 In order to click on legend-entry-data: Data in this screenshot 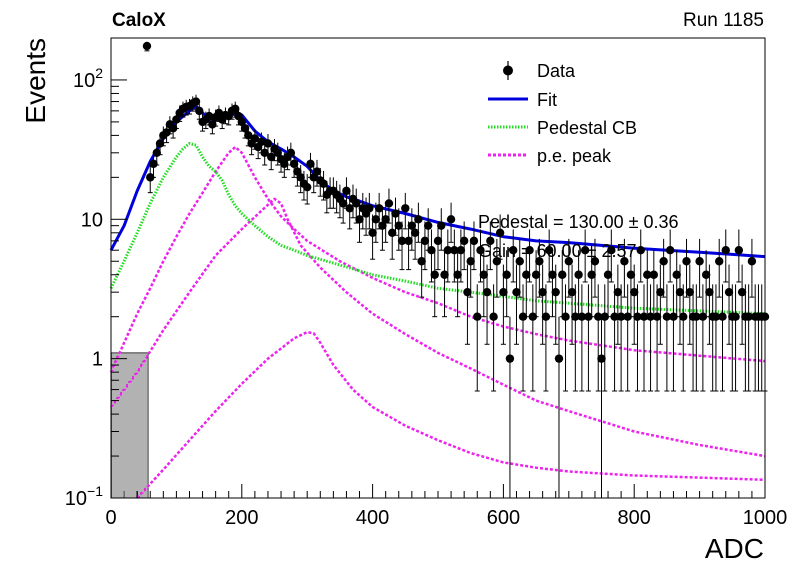, I will do `click(539, 71)`.